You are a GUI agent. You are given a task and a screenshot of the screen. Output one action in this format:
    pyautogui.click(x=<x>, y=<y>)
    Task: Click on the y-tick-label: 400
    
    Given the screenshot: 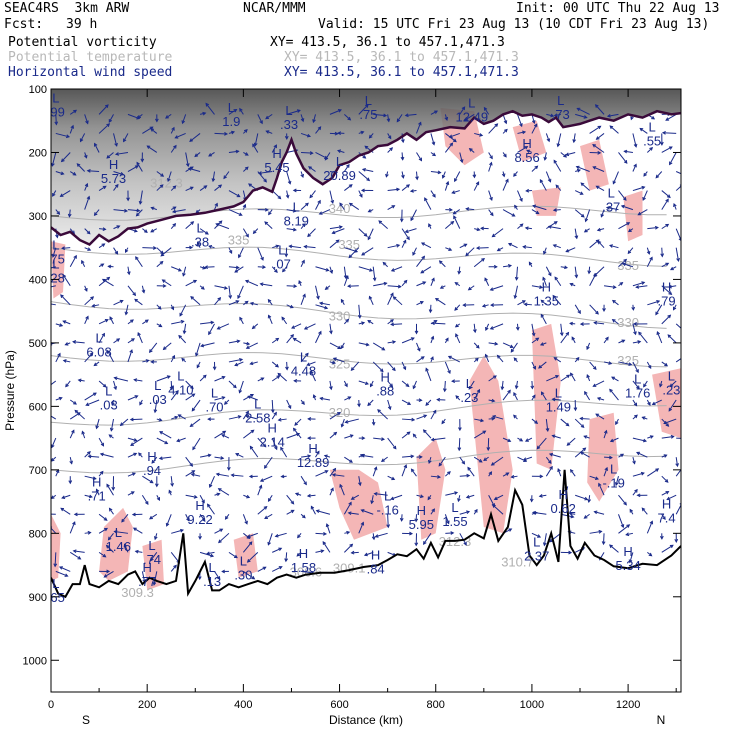 What is the action you would take?
    pyautogui.click(x=38, y=280)
    